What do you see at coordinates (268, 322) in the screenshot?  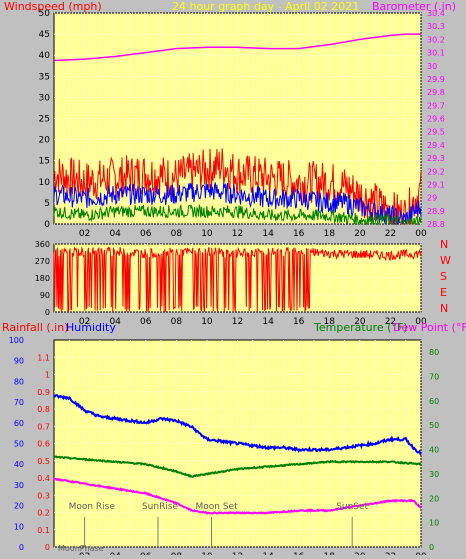 I see `direction-x-tick-label: 14` at bounding box center [268, 322].